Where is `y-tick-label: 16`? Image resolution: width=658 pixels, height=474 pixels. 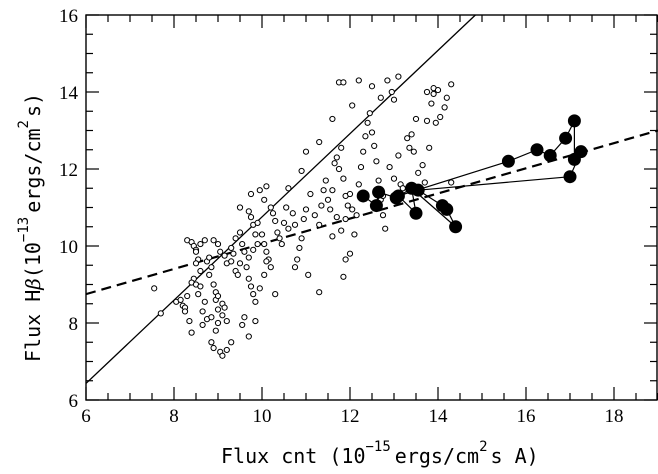
y-tick-label: 16 is located at coordinates (68, 16).